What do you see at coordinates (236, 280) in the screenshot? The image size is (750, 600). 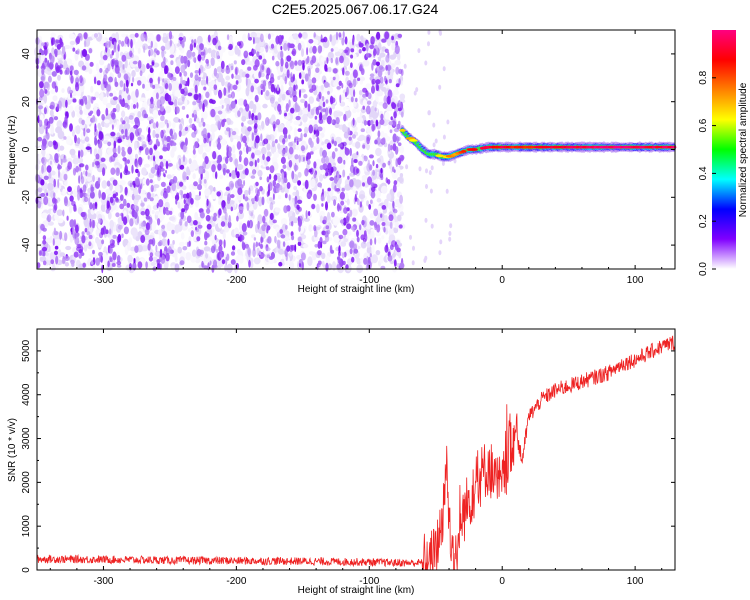 I see `x-tick-label: -200` at bounding box center [236, 280].